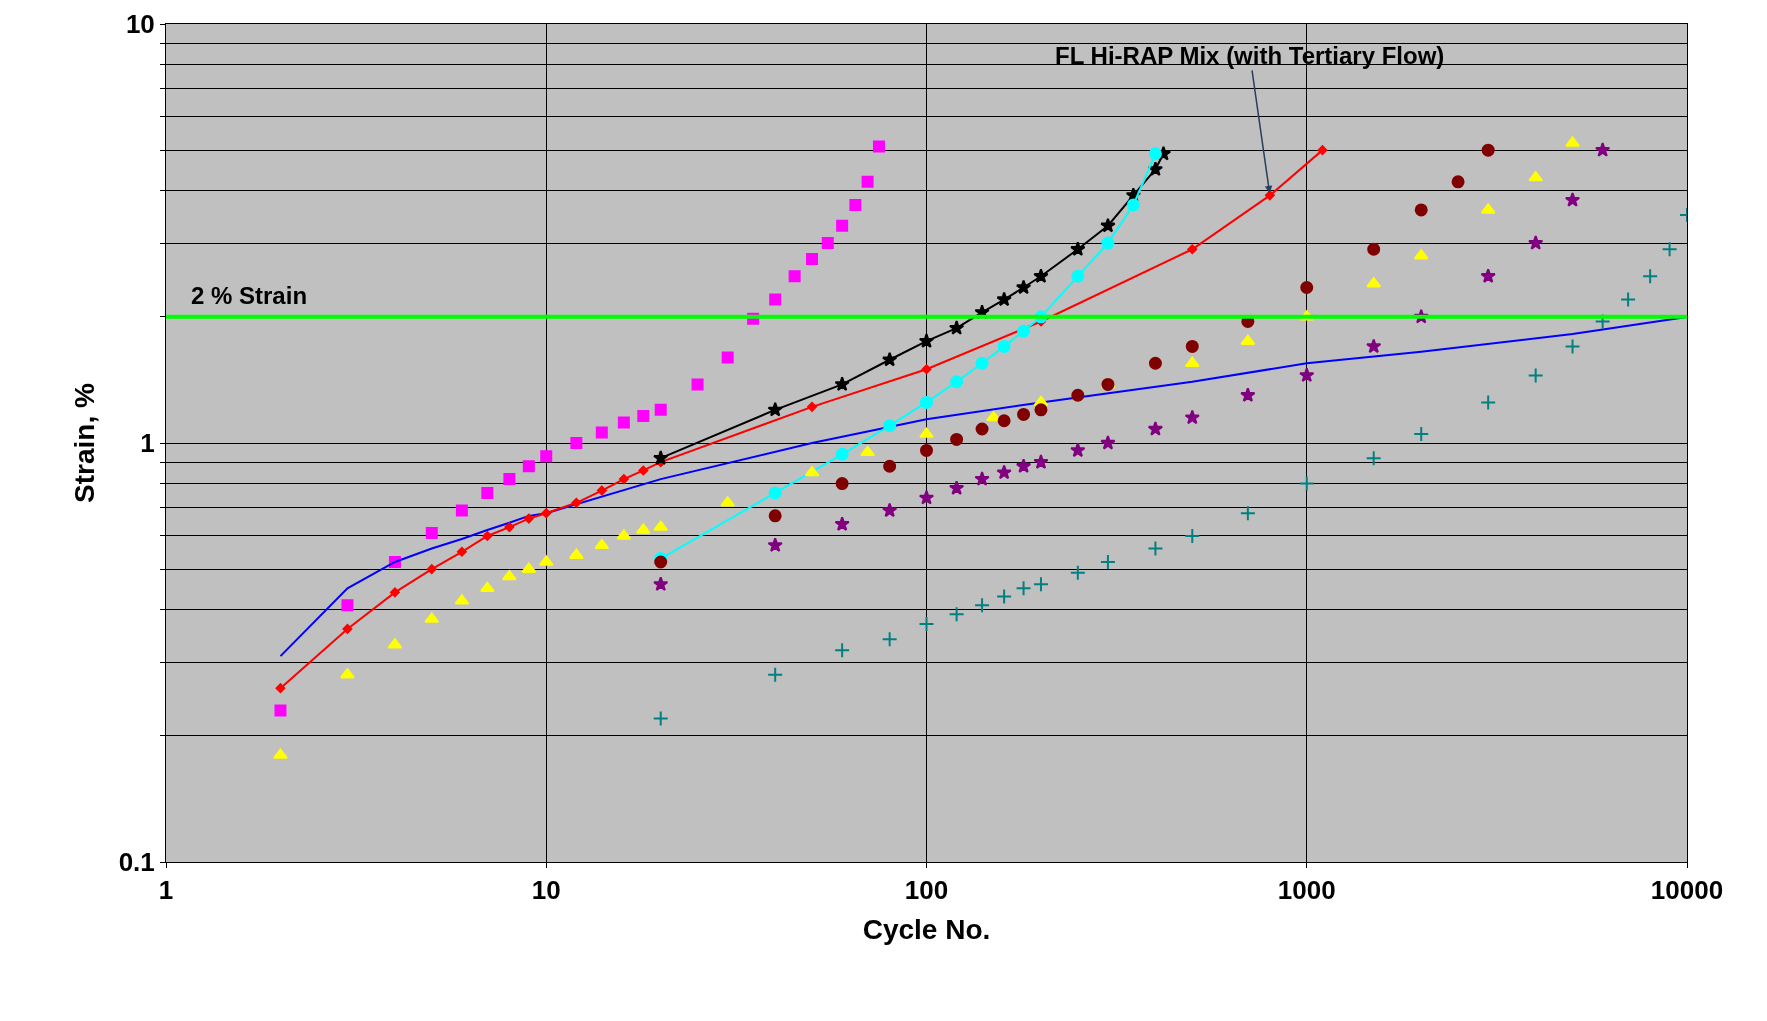 The width and height of the screenshot is (1767, 1021). What do you see at coordinates (166, 890) in the screenshot?
I see `x-tick-label: 1` at bounding box center [166, 890].